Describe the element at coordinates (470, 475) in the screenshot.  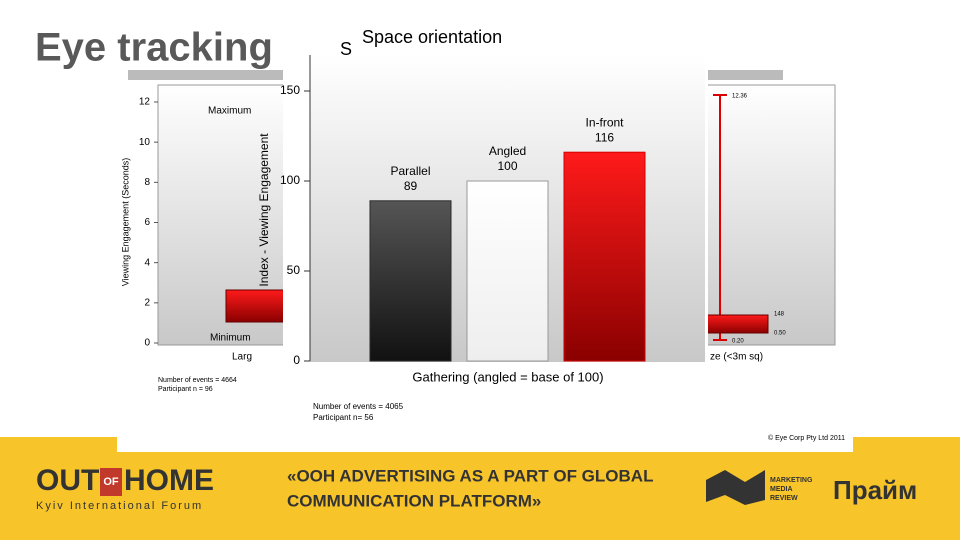
I see `slogan: «OOH ADVERTISING AS A PART OF GLOBAL` at that location.